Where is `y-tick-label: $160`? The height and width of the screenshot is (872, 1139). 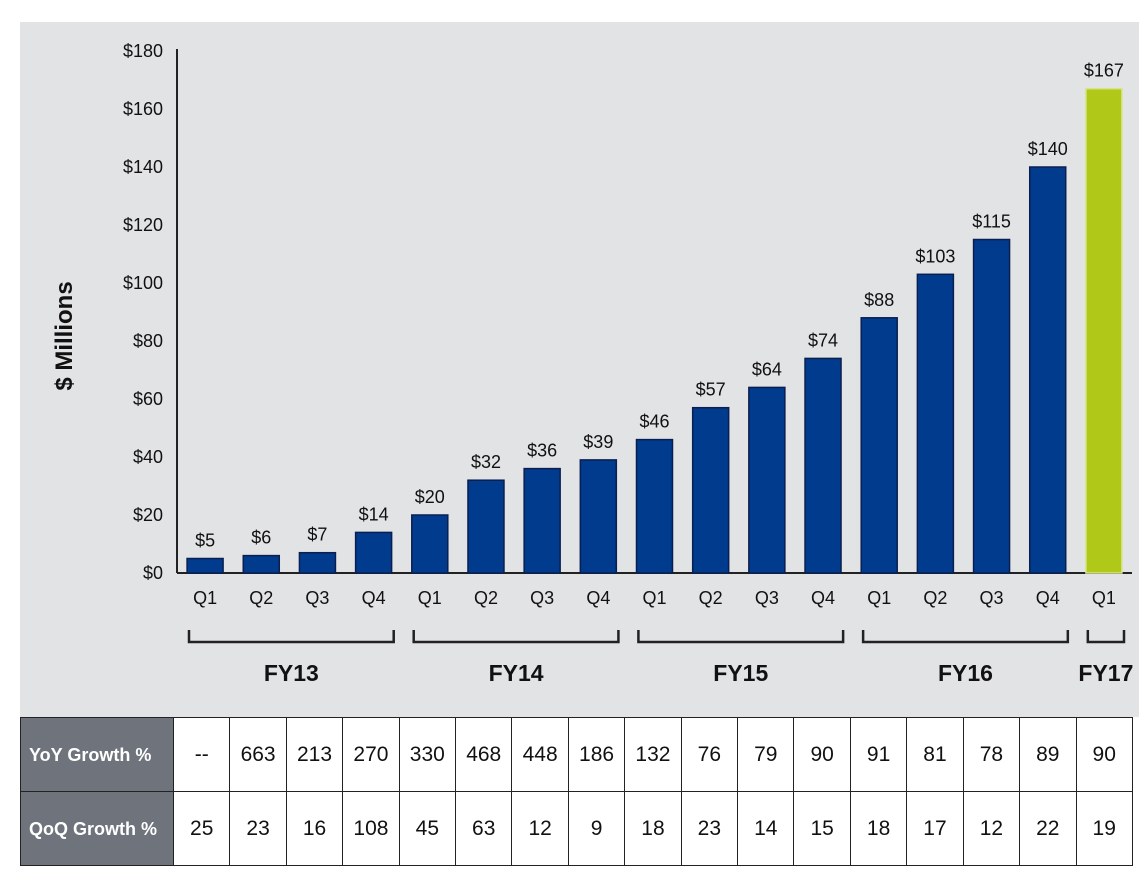
y-tick-label: $160 is located at coordinates (143, 109).